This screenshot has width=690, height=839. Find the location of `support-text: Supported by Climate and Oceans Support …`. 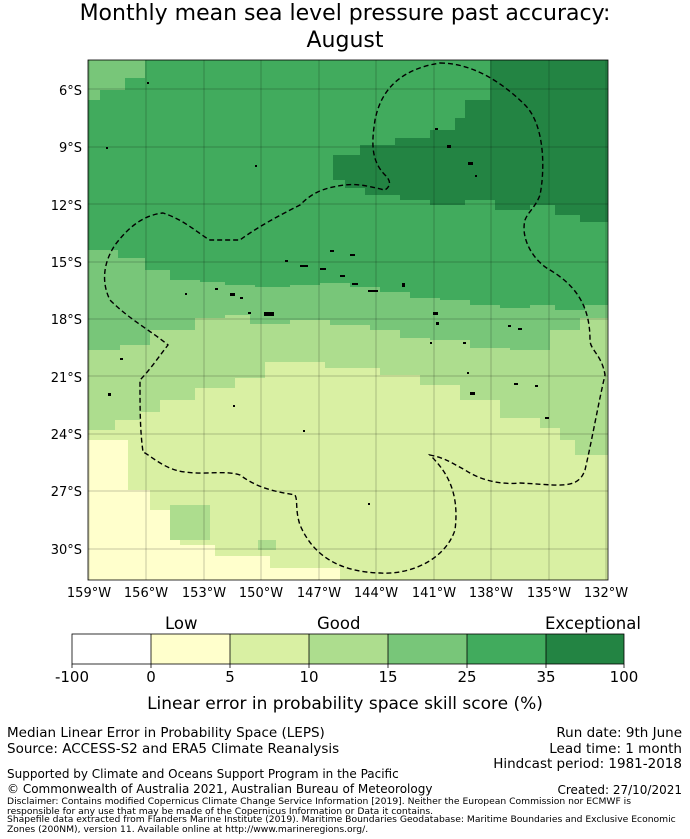

support-text: Supported by Climate and Oceans Support … is located at coordinates (203, 774).